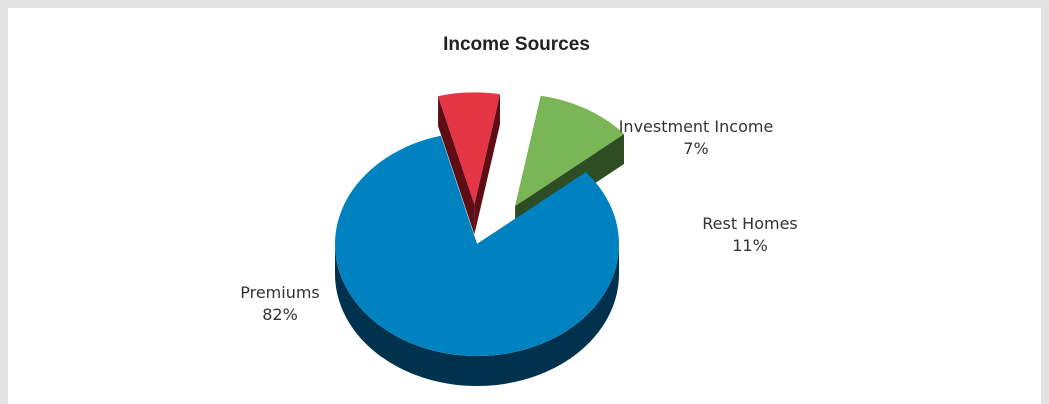 The height and width of the screenshot is (404, 1049). What do you see at coordinates (570, 150) in the screenshot?
I see `slice-top-rest-homes` at bounding box center [570, 150].